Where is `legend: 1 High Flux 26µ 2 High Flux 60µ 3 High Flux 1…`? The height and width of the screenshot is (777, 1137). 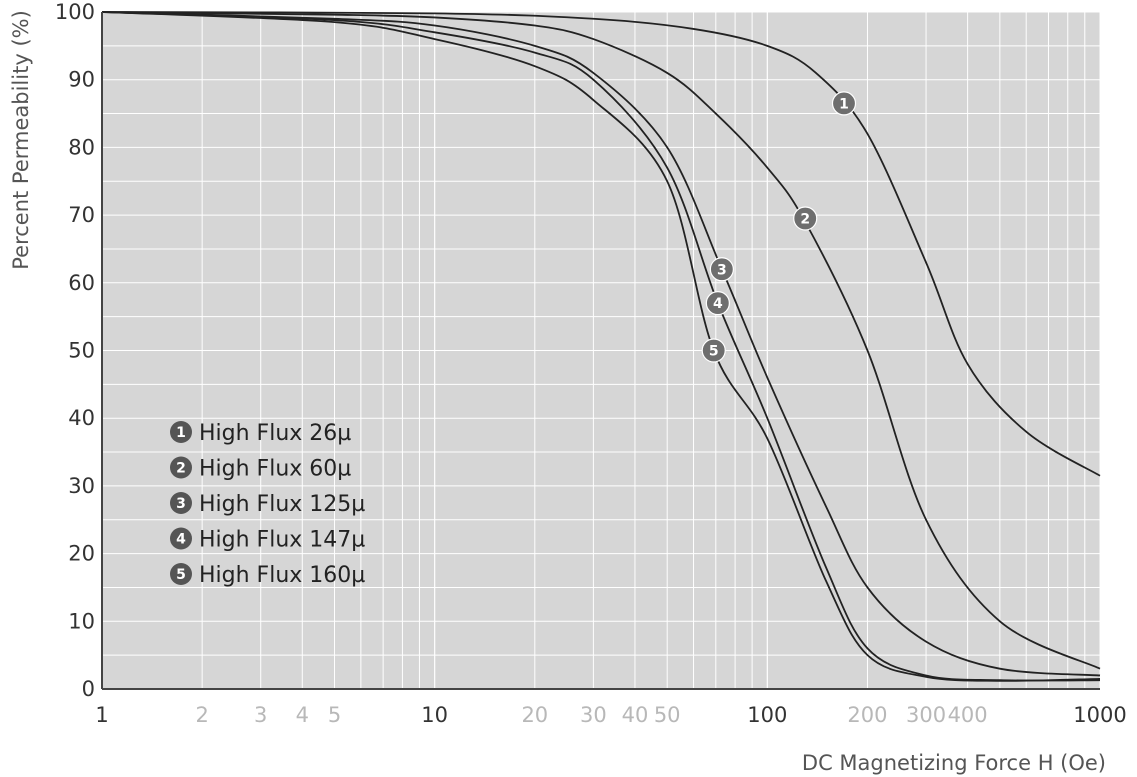
legend: 1 High Flux 26µ 2 High Flux 60µ 3 High Flux 1… is located at coordinates (267, 504).